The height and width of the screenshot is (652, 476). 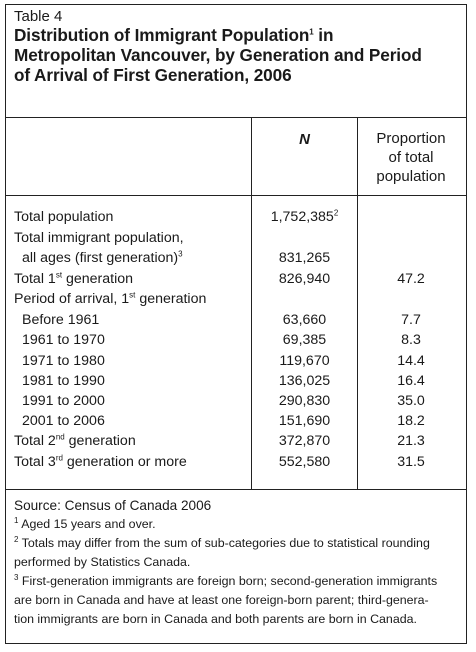 What do you see at coordinates (153, 75) in the screenshot?
I see `table-title-line-3: of Arrival of First Generation, 2006` at bounding box center [153, 75].